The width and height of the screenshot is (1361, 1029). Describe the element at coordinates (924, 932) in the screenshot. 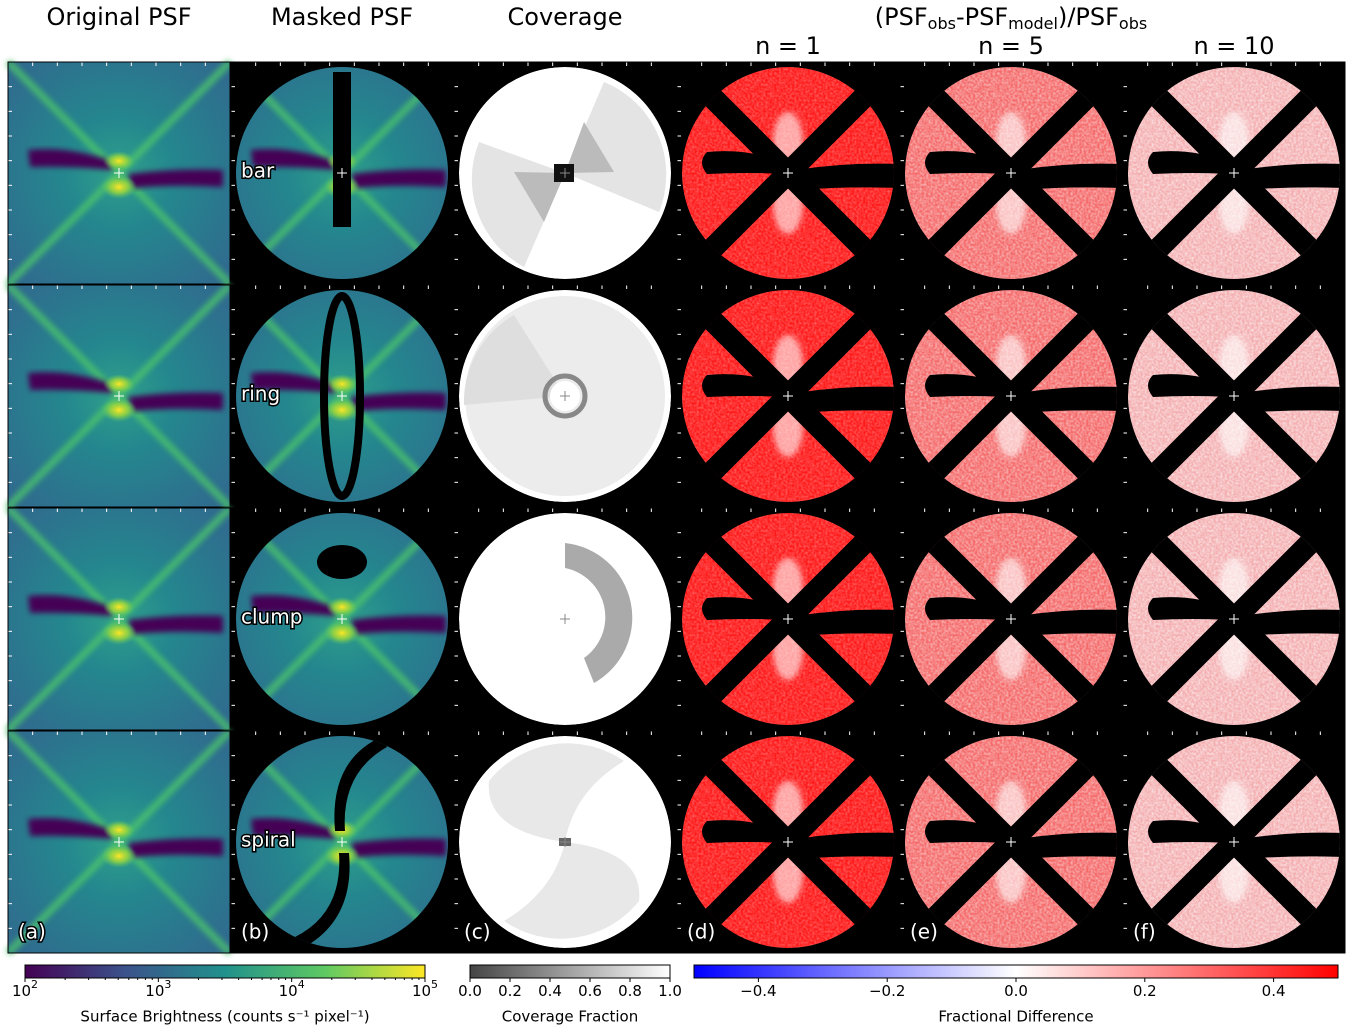

I see `panel-letter: (e)` at that location.